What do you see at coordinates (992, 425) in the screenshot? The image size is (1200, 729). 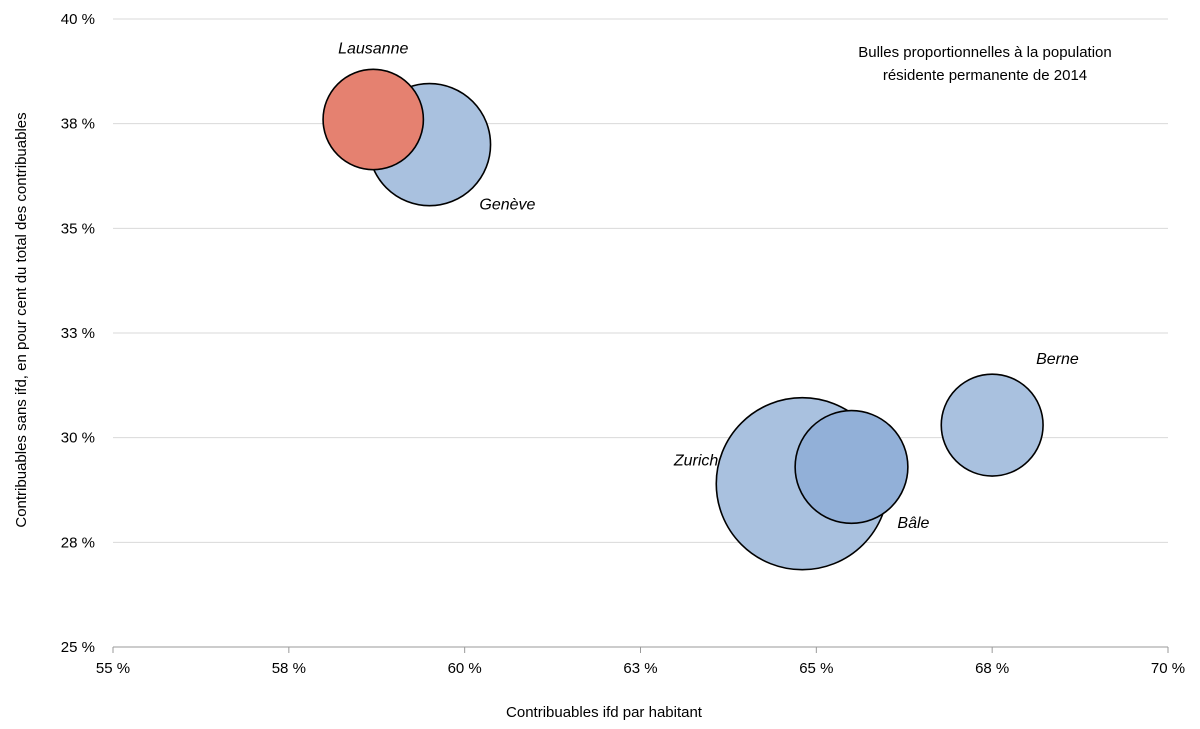 I see `bubble-berne` at bounding box center [992, 425].